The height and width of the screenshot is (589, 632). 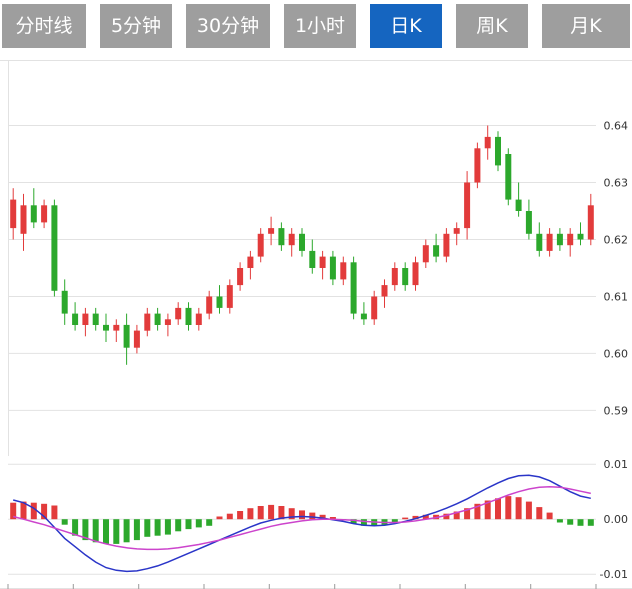 What do you see at coordinates (616, 183) in the screenshot?
I see `price-axis-label: 0.63` at bounding box center [616, 183].